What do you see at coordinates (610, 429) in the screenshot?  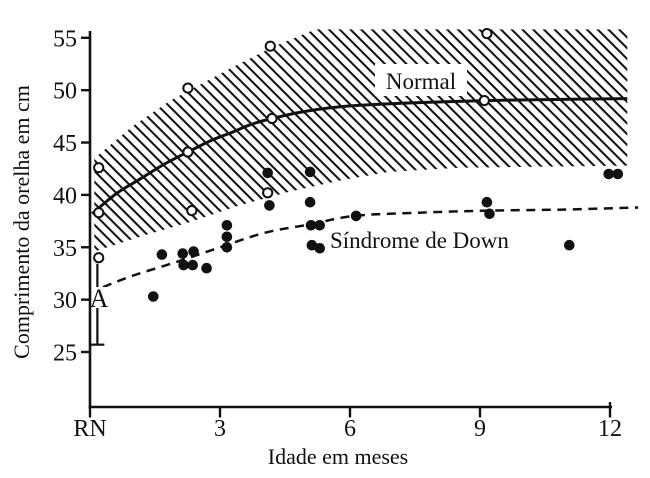 I see `x-tick-label: 12` at bounding box center [610, 429].